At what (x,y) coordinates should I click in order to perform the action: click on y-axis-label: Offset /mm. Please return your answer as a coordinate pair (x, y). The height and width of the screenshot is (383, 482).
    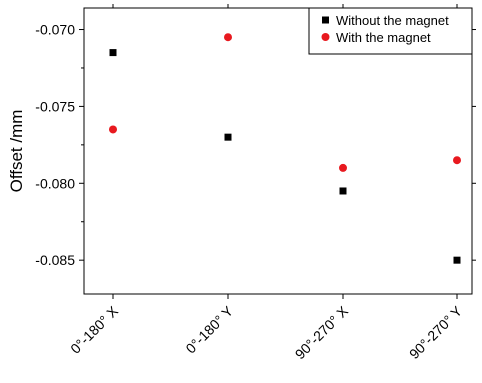
    Looking at the image, I should click on (16, 151).